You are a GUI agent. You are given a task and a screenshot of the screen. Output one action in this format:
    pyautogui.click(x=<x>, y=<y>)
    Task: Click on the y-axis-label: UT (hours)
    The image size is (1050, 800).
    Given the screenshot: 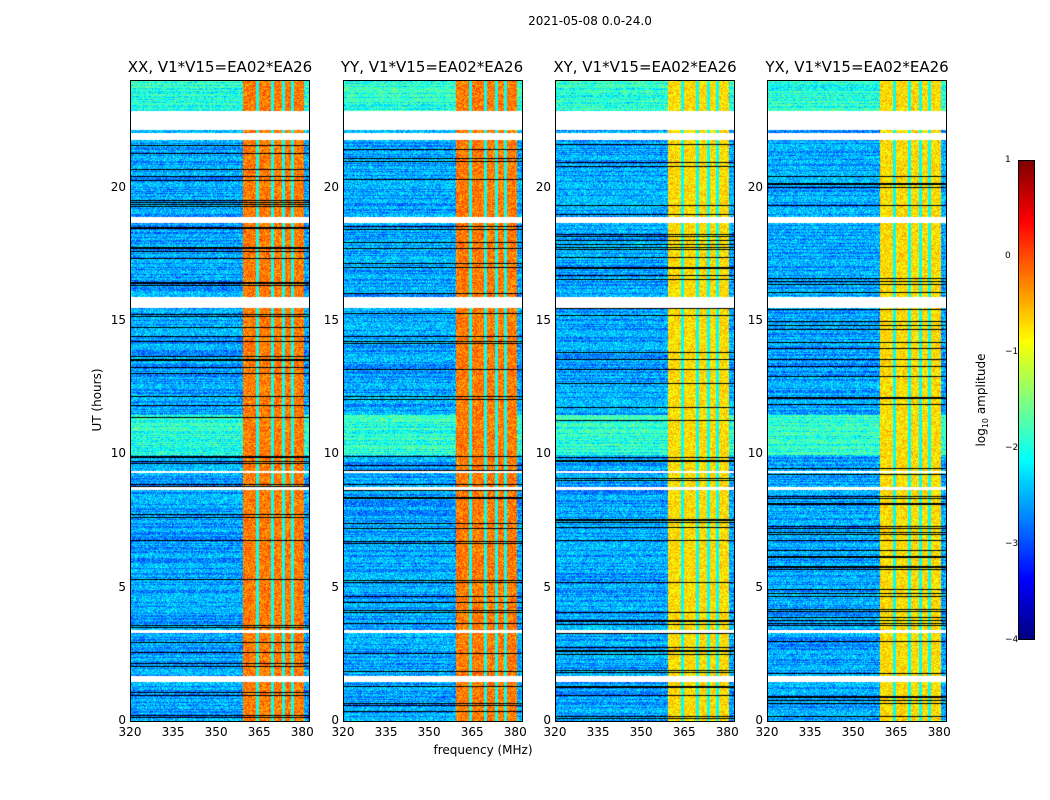 What is the action you would take?
    pyautogui.click(x=97, y=400)
    